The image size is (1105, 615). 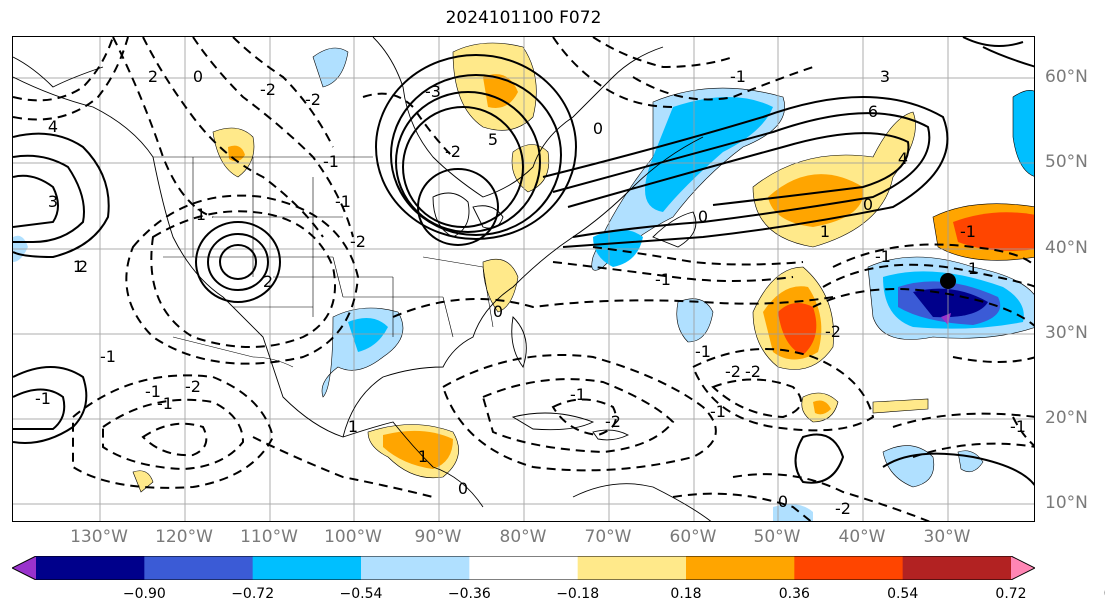 What do you see at coordinates (1066, 333) in the screenshot?
I see `latitude-label: 30°N` at bounding box center [1066, 333].